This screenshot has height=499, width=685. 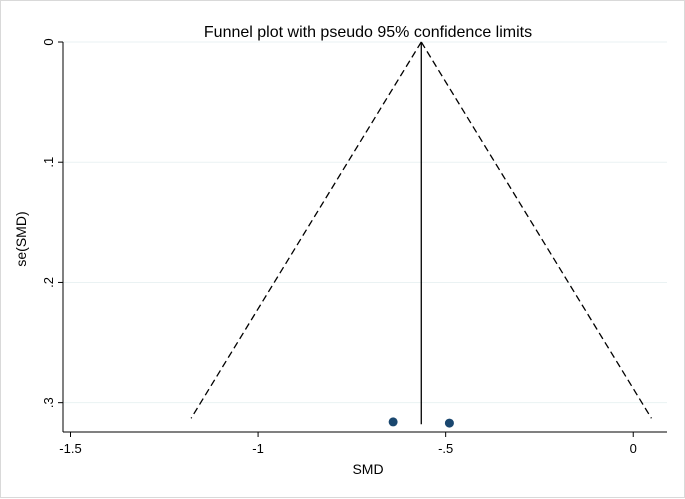 I want to click on y-tick-label-1: .1, so click(x=48, y=162).